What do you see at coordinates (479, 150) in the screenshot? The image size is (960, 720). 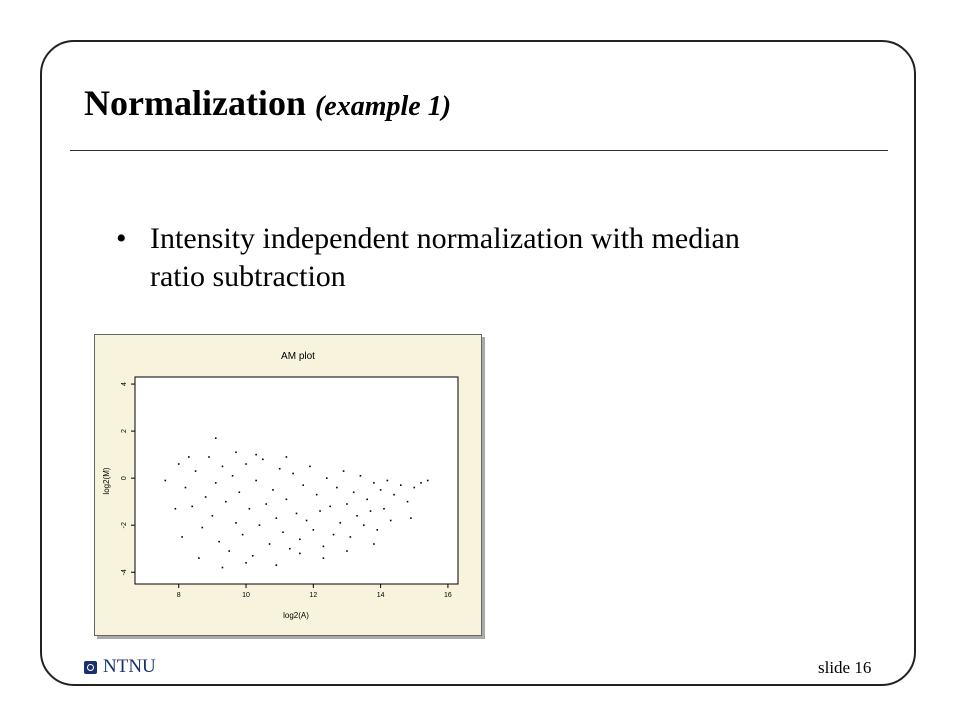 I see `title-divider` at bounding box center [479, 150].